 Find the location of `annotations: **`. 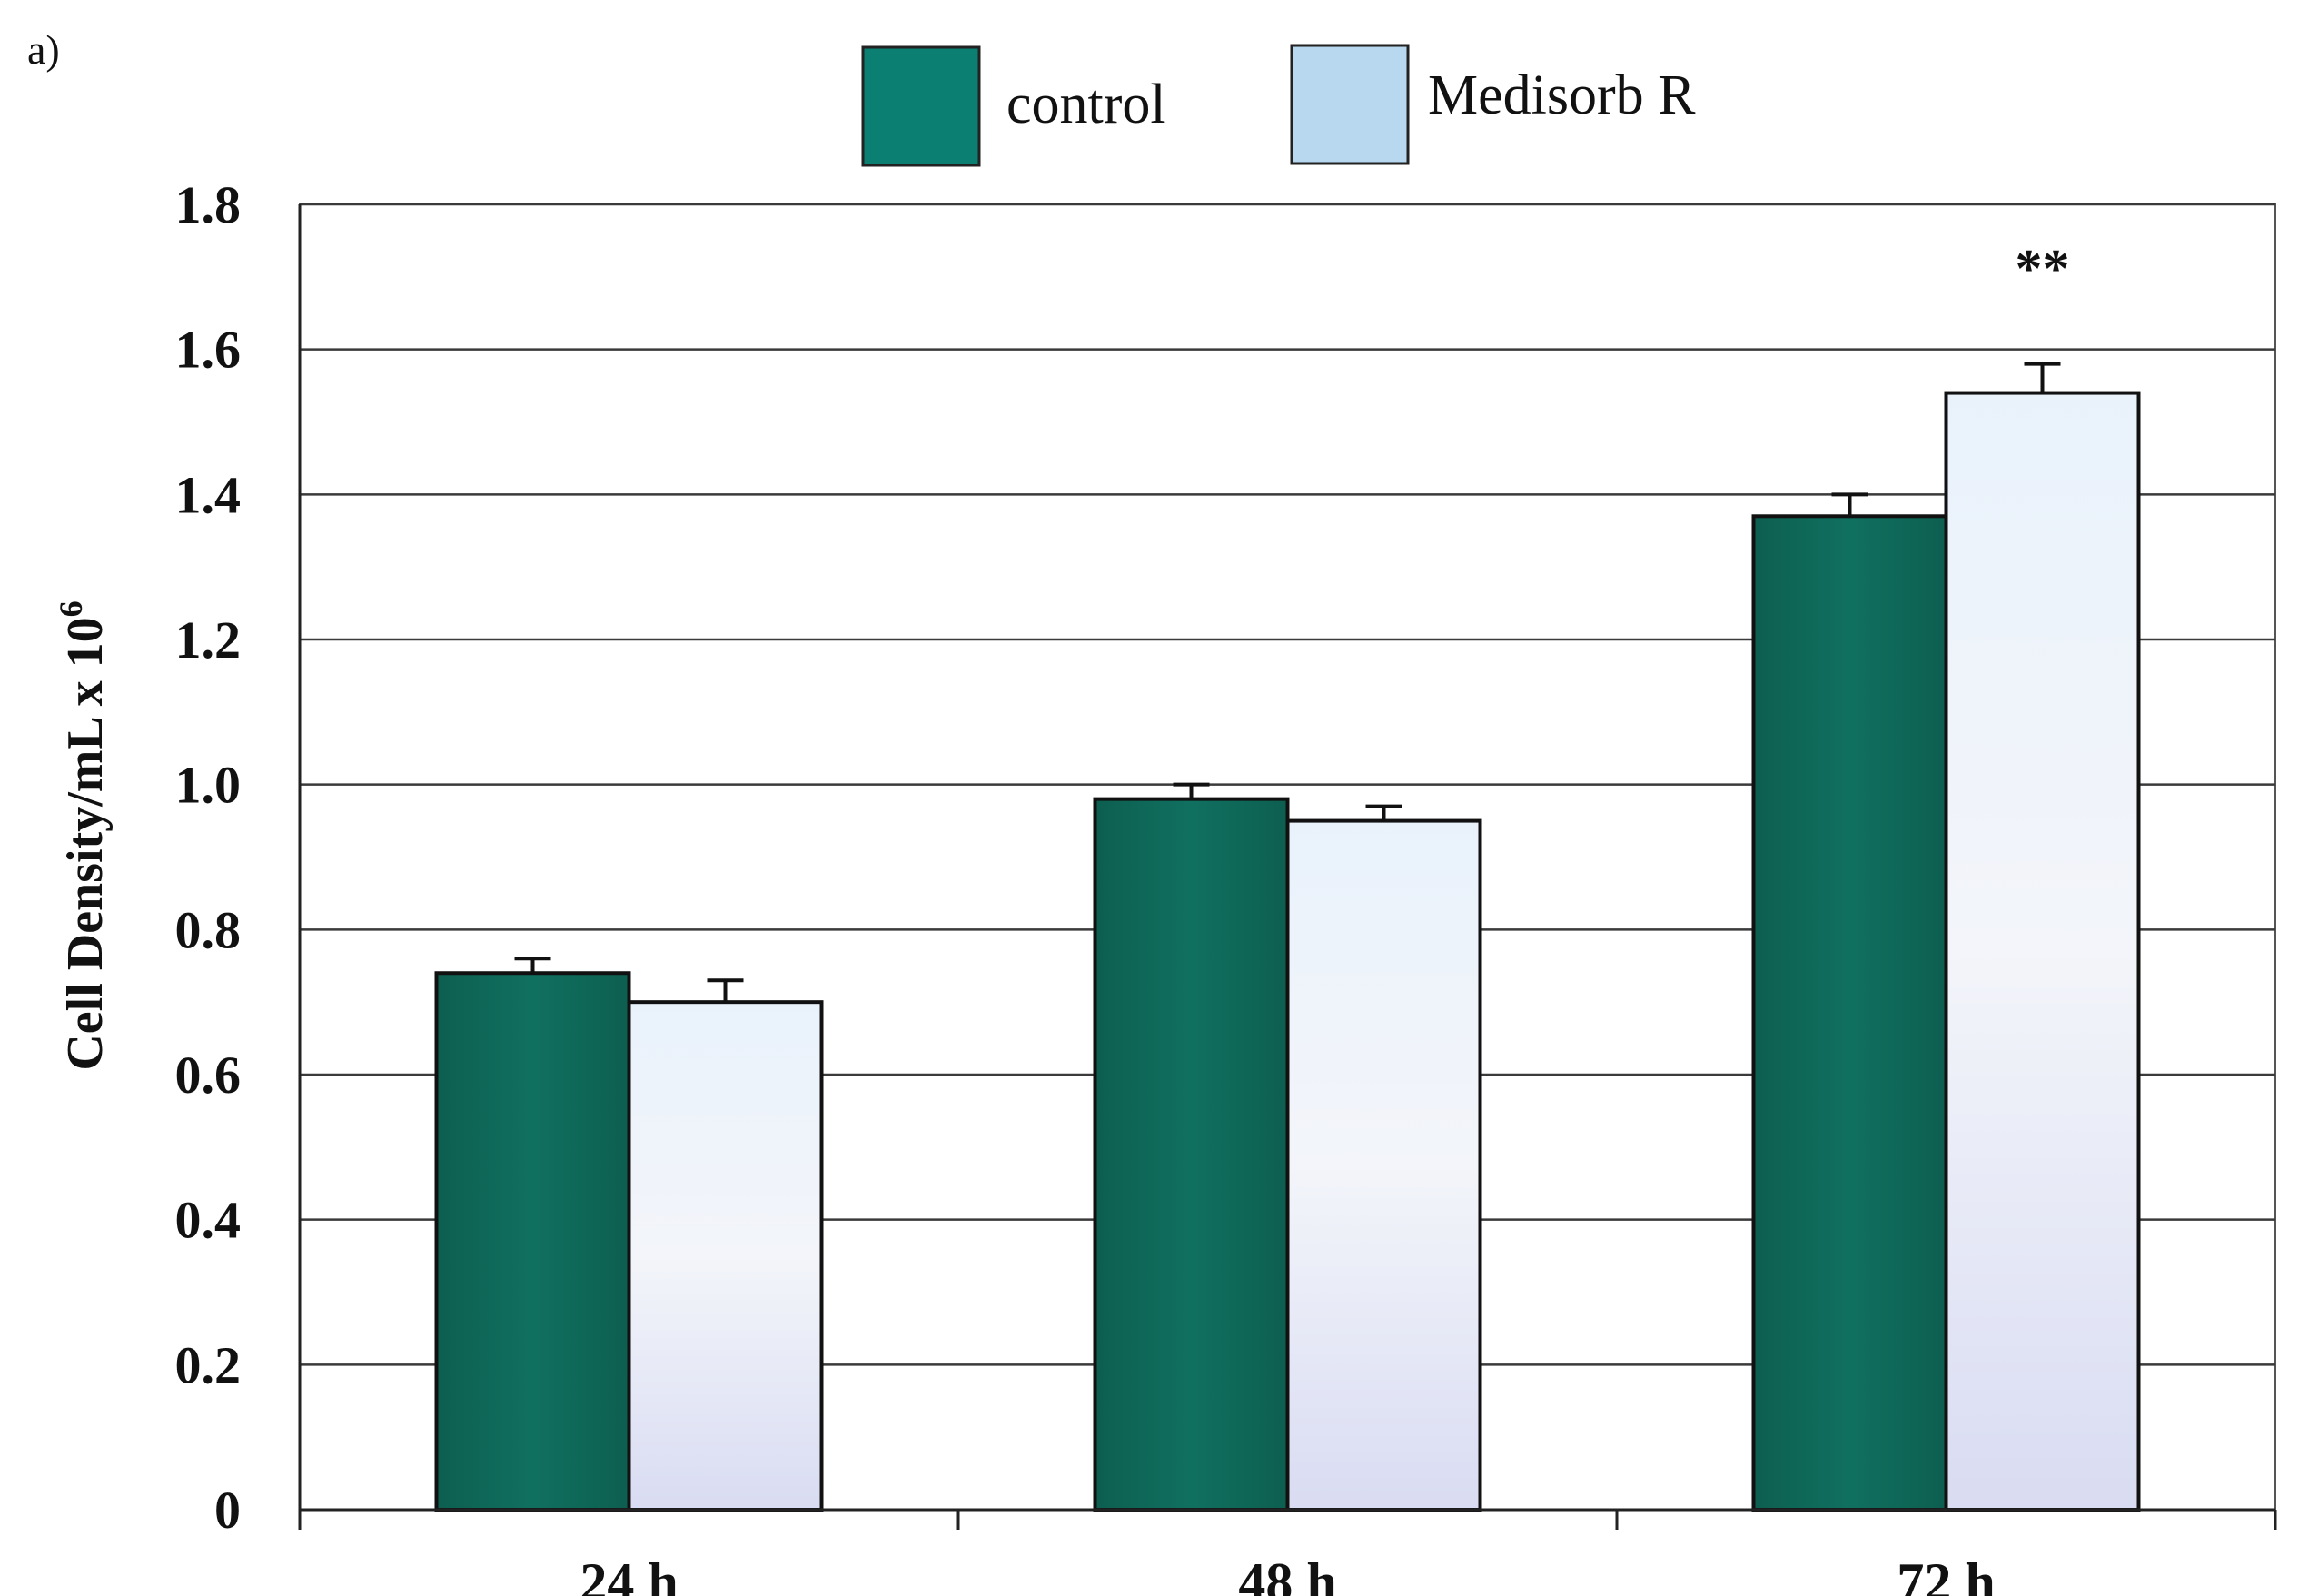

annotations: ** is located at coordinates (2043, 269).